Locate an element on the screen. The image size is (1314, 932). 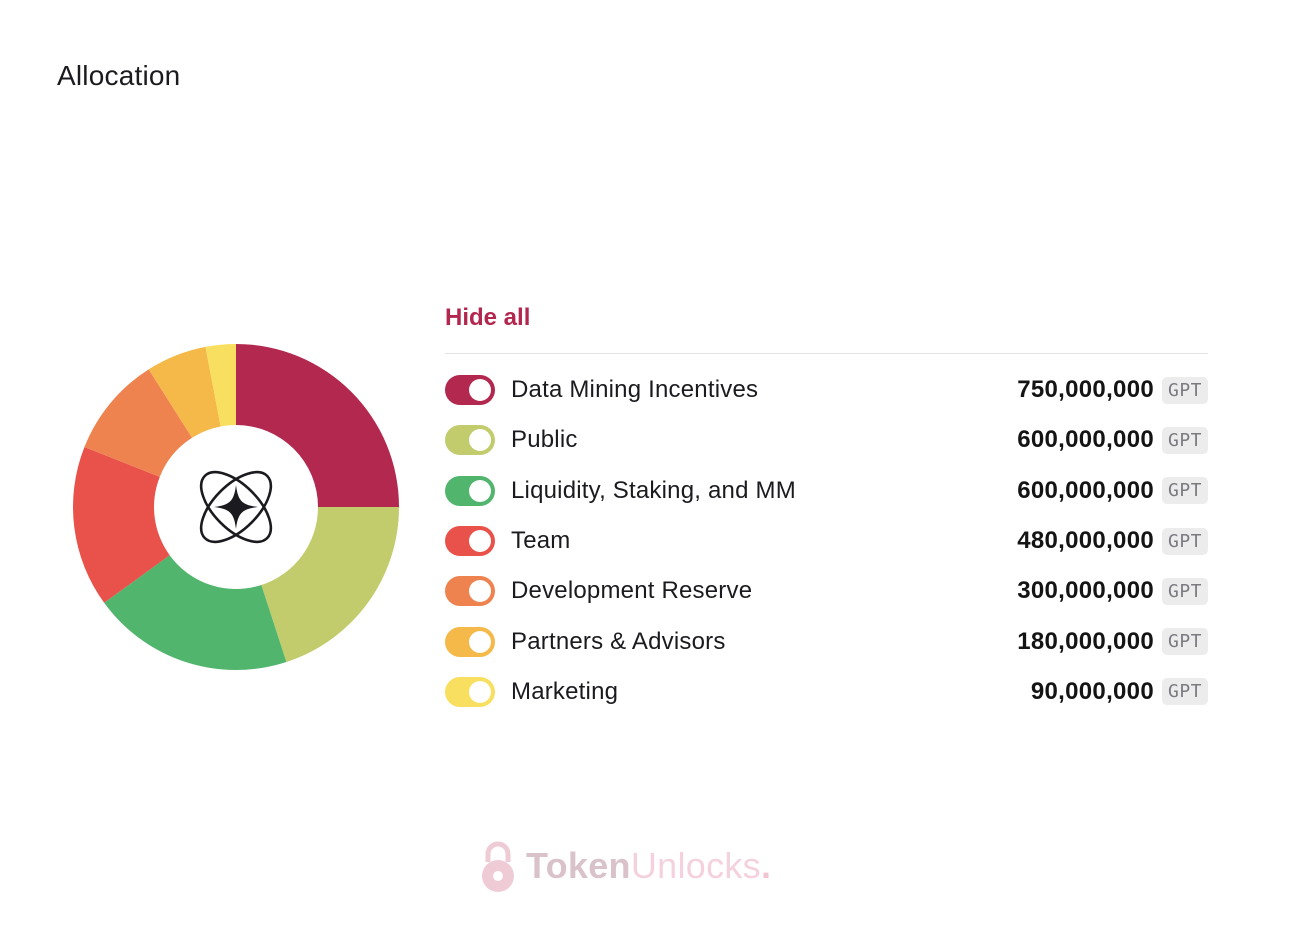
legend-row: Marketing 90,000,000 GPT is located at coordinates (826, 692).